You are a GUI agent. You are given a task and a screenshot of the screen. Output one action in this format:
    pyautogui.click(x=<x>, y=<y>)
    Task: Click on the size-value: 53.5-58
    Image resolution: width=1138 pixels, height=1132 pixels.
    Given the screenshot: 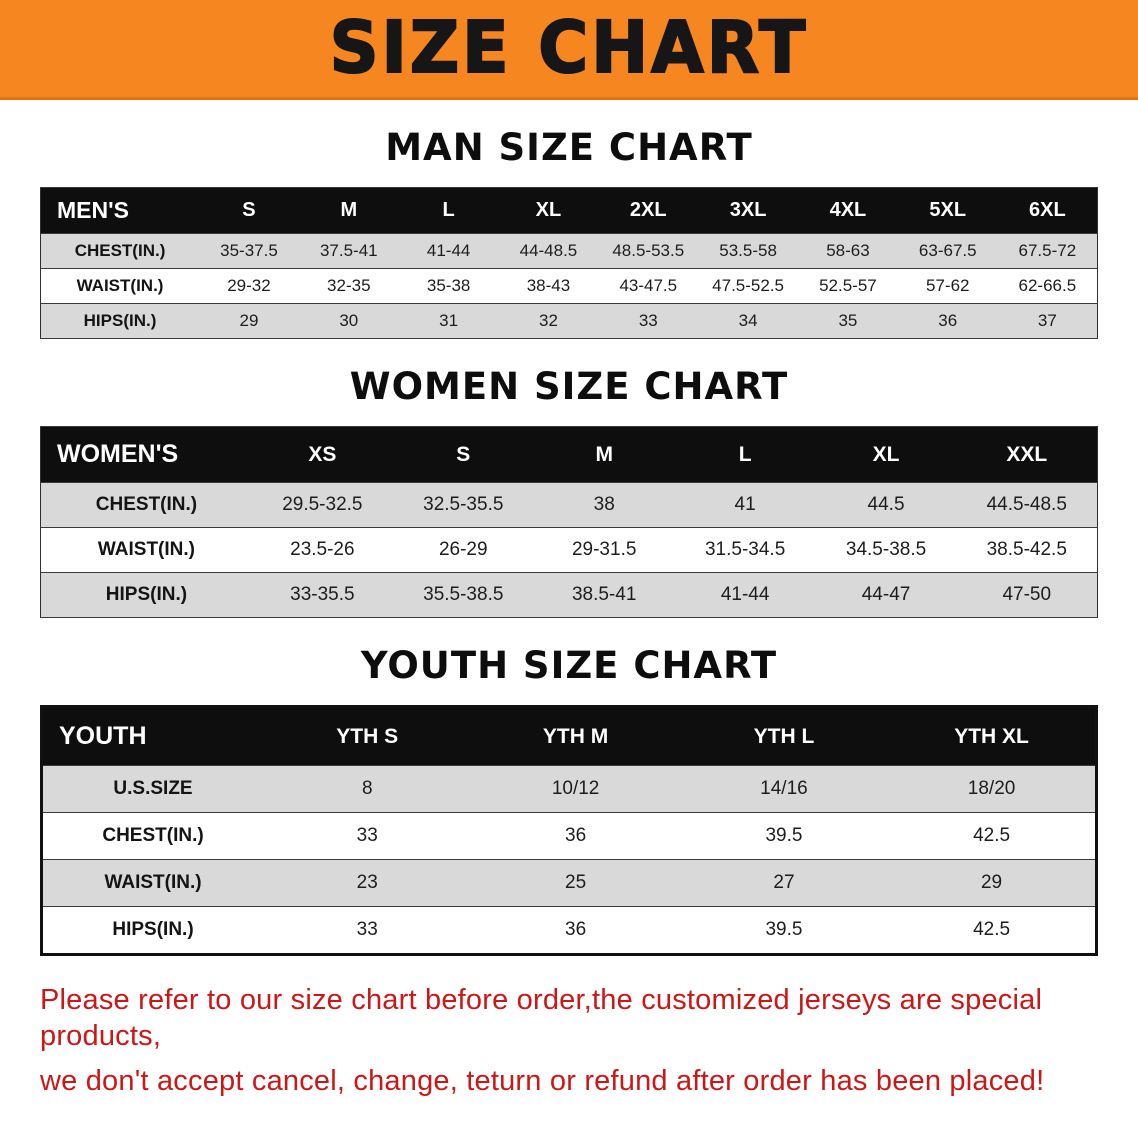 What is the action you would take?
    pyautogui.click(x=748, y=251)
    